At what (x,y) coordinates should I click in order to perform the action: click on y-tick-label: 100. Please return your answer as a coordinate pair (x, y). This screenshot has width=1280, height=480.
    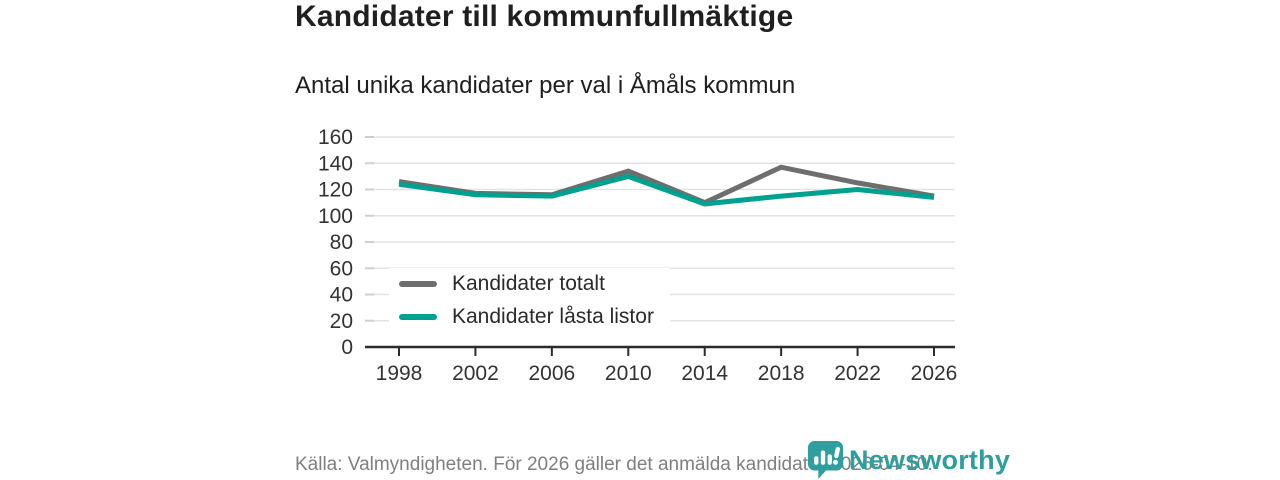
    Looking at the image, I should click on (335, 216).